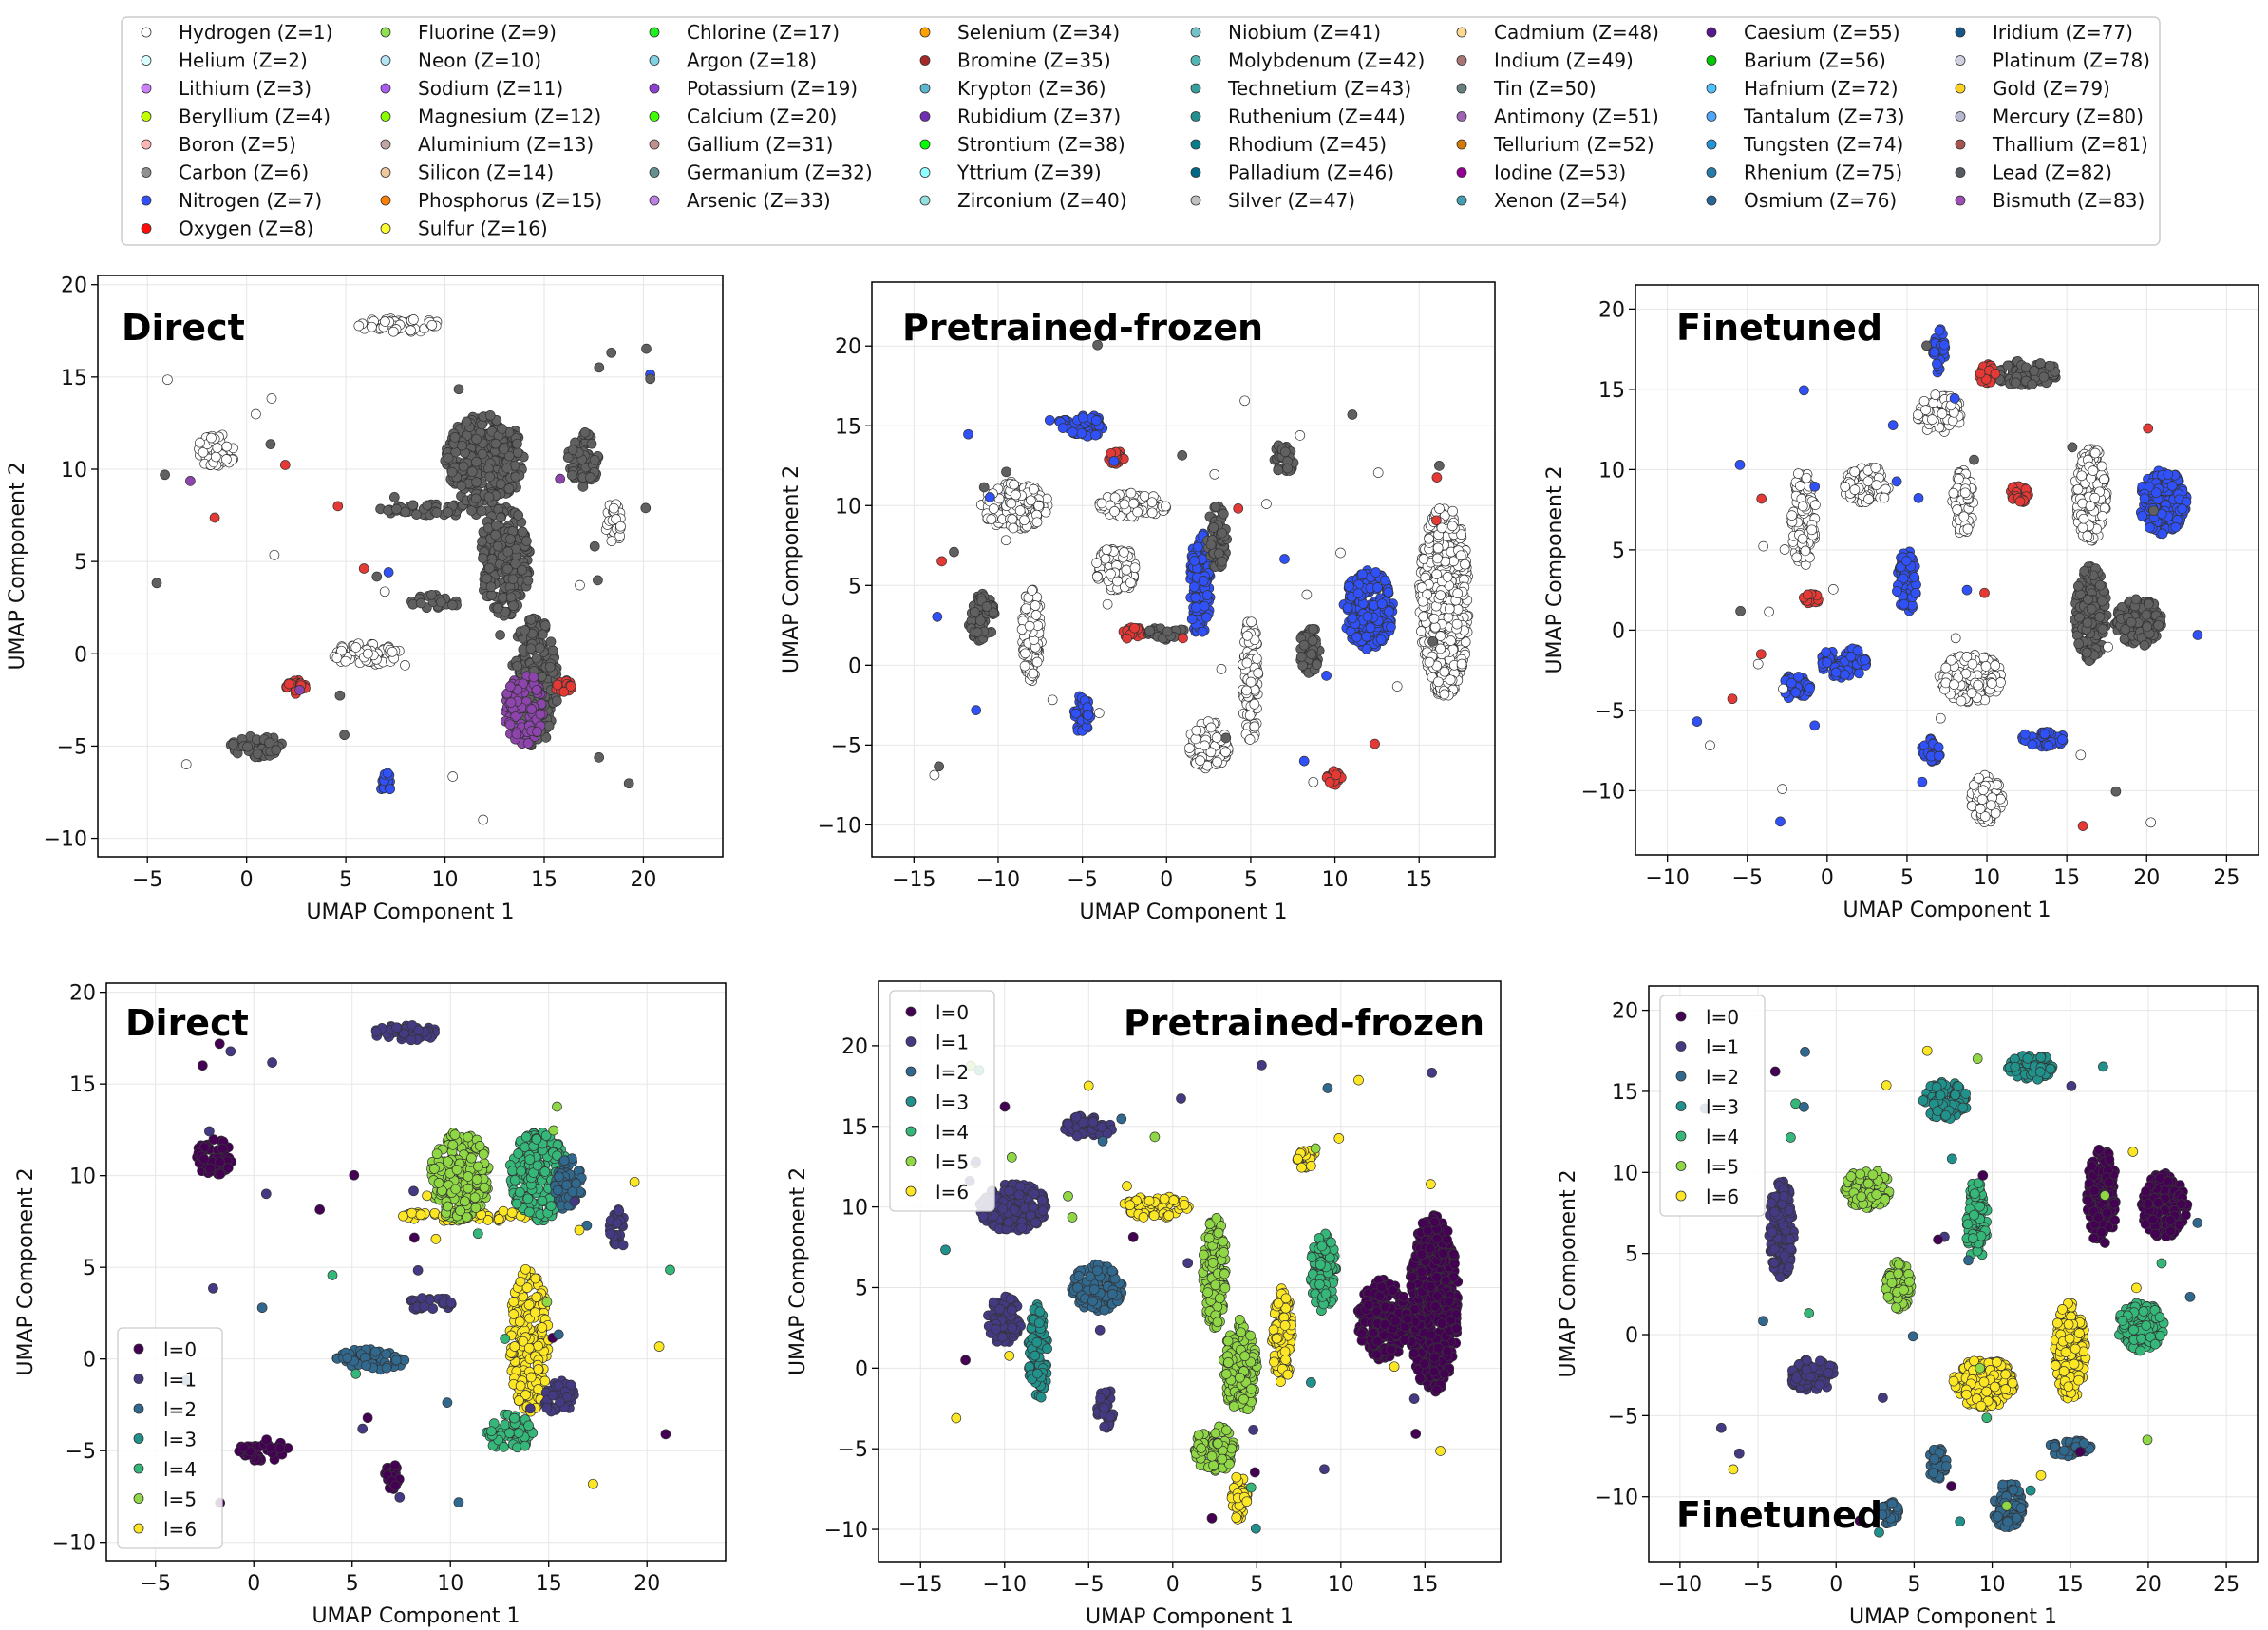 This screenshot has width=2268, height=1630. What do you see at coordinates (410, 912) in the screenshot?
I see `x-axis-label: UMAP Component 1` at bounding box center [410, 912].